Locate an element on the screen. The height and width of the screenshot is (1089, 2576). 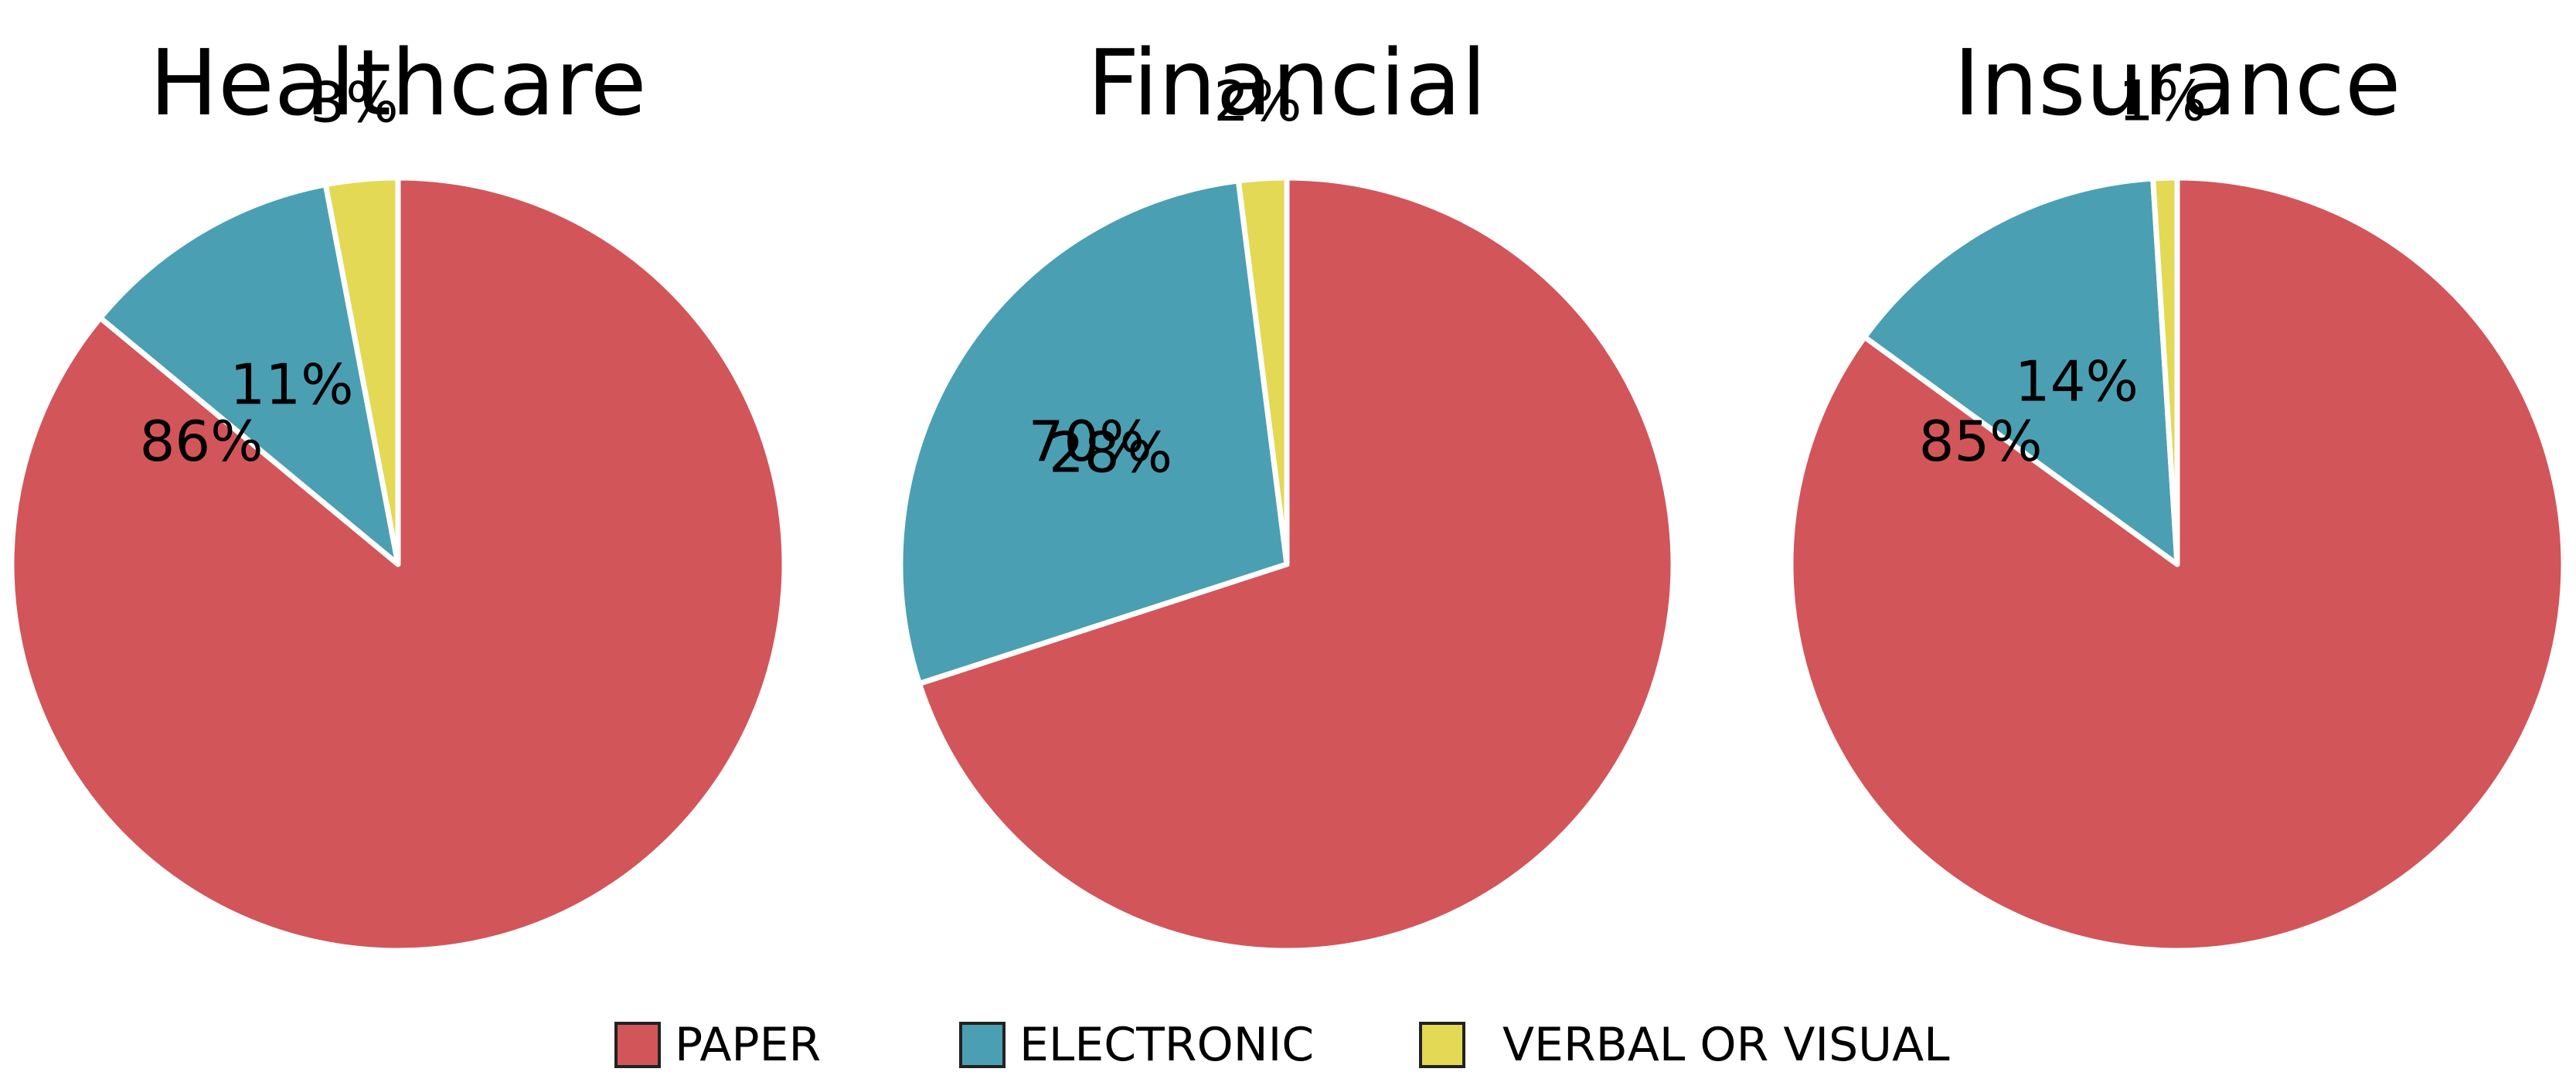
slice-label: 14% is located at coordinates (2077, 381).